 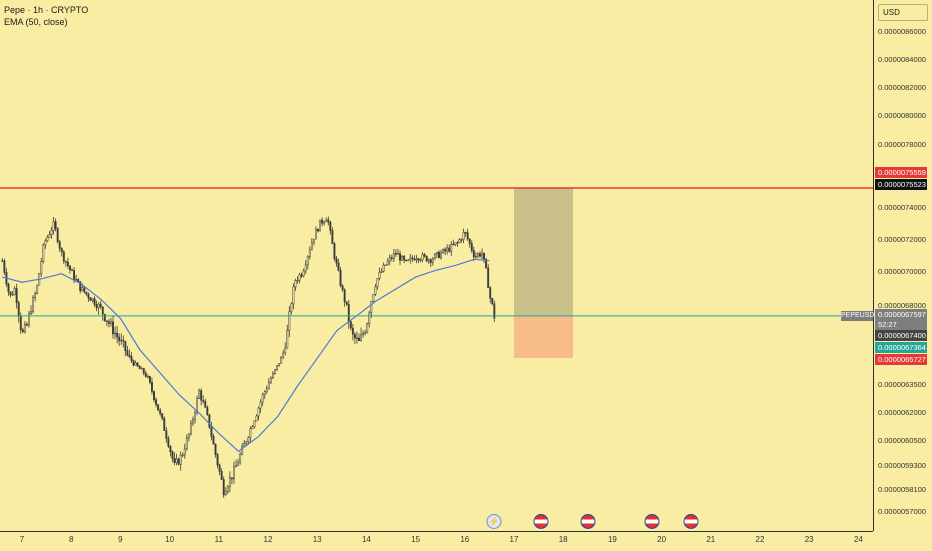 I want to click on price-tick-label: 0.0000057000, so click(x=902, y=511).